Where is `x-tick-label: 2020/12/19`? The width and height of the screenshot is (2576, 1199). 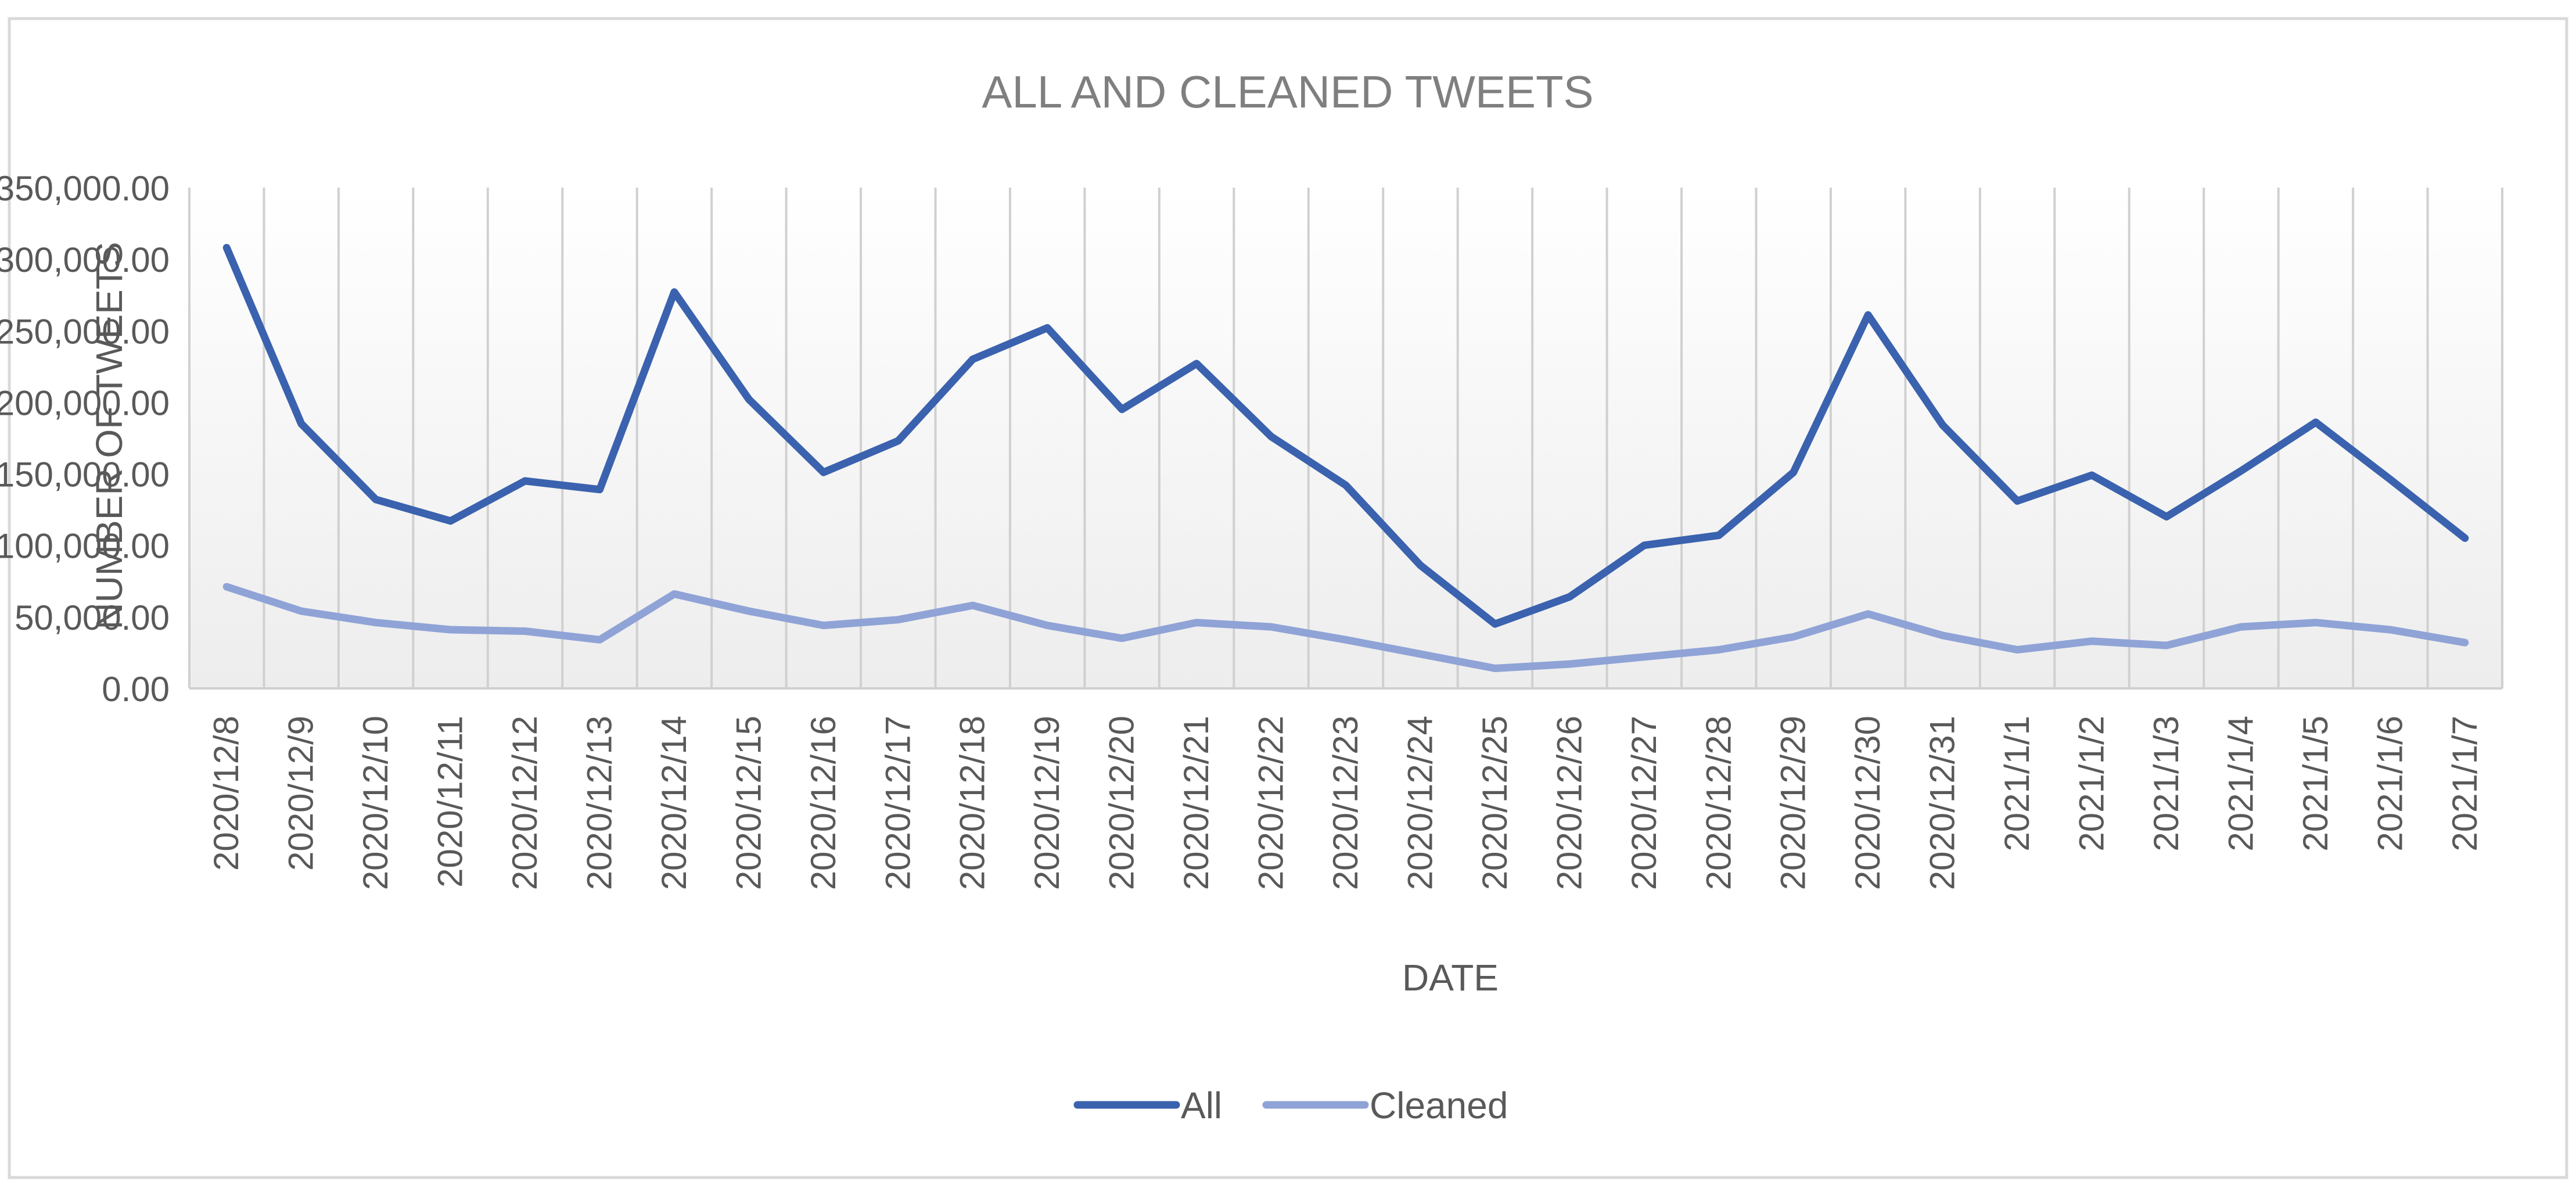 x-tick-label: 2020/12/19 is located at coordinates (1046, 803).